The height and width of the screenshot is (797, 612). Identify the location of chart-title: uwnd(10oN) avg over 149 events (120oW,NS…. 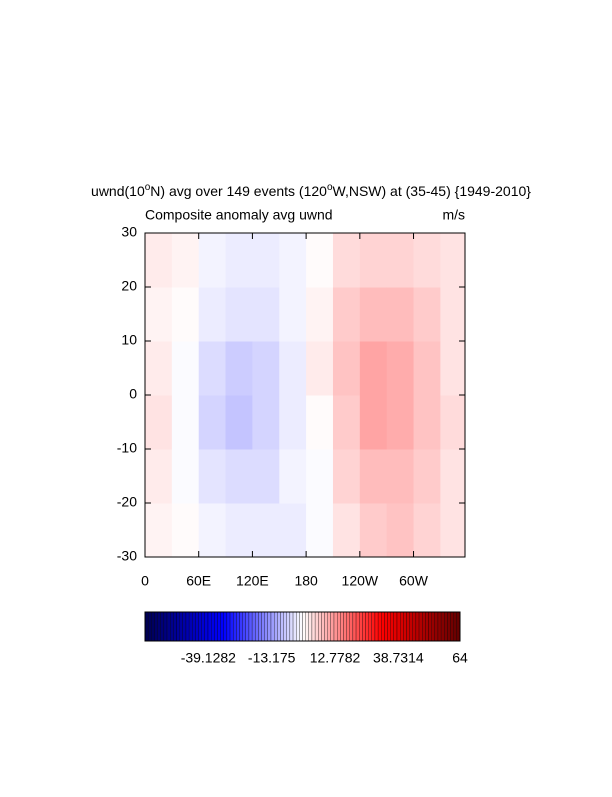
(311, 190).